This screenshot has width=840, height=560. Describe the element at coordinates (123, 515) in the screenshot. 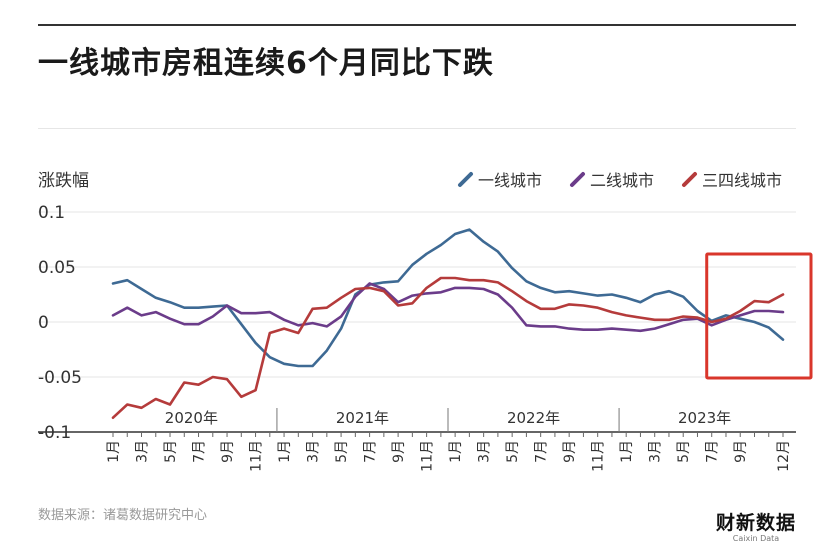

I see `source-note: 数据来源：诸葛数据研究中心` at that location.